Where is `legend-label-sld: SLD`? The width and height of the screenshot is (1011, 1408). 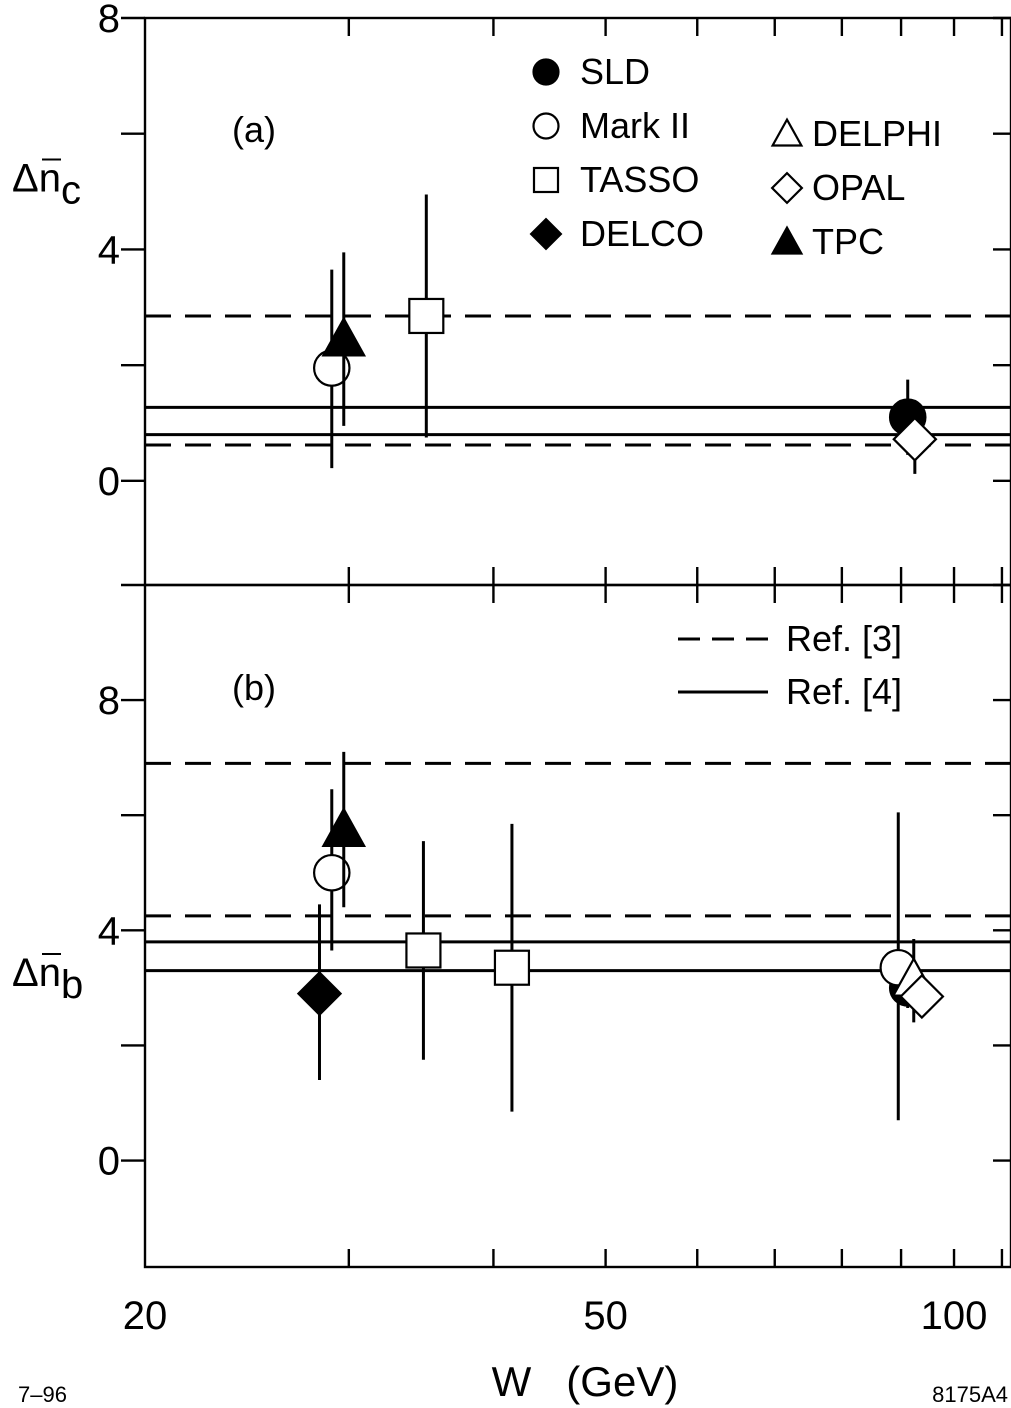
legend-label-sld: SLD is located at coordinates (615, 71).